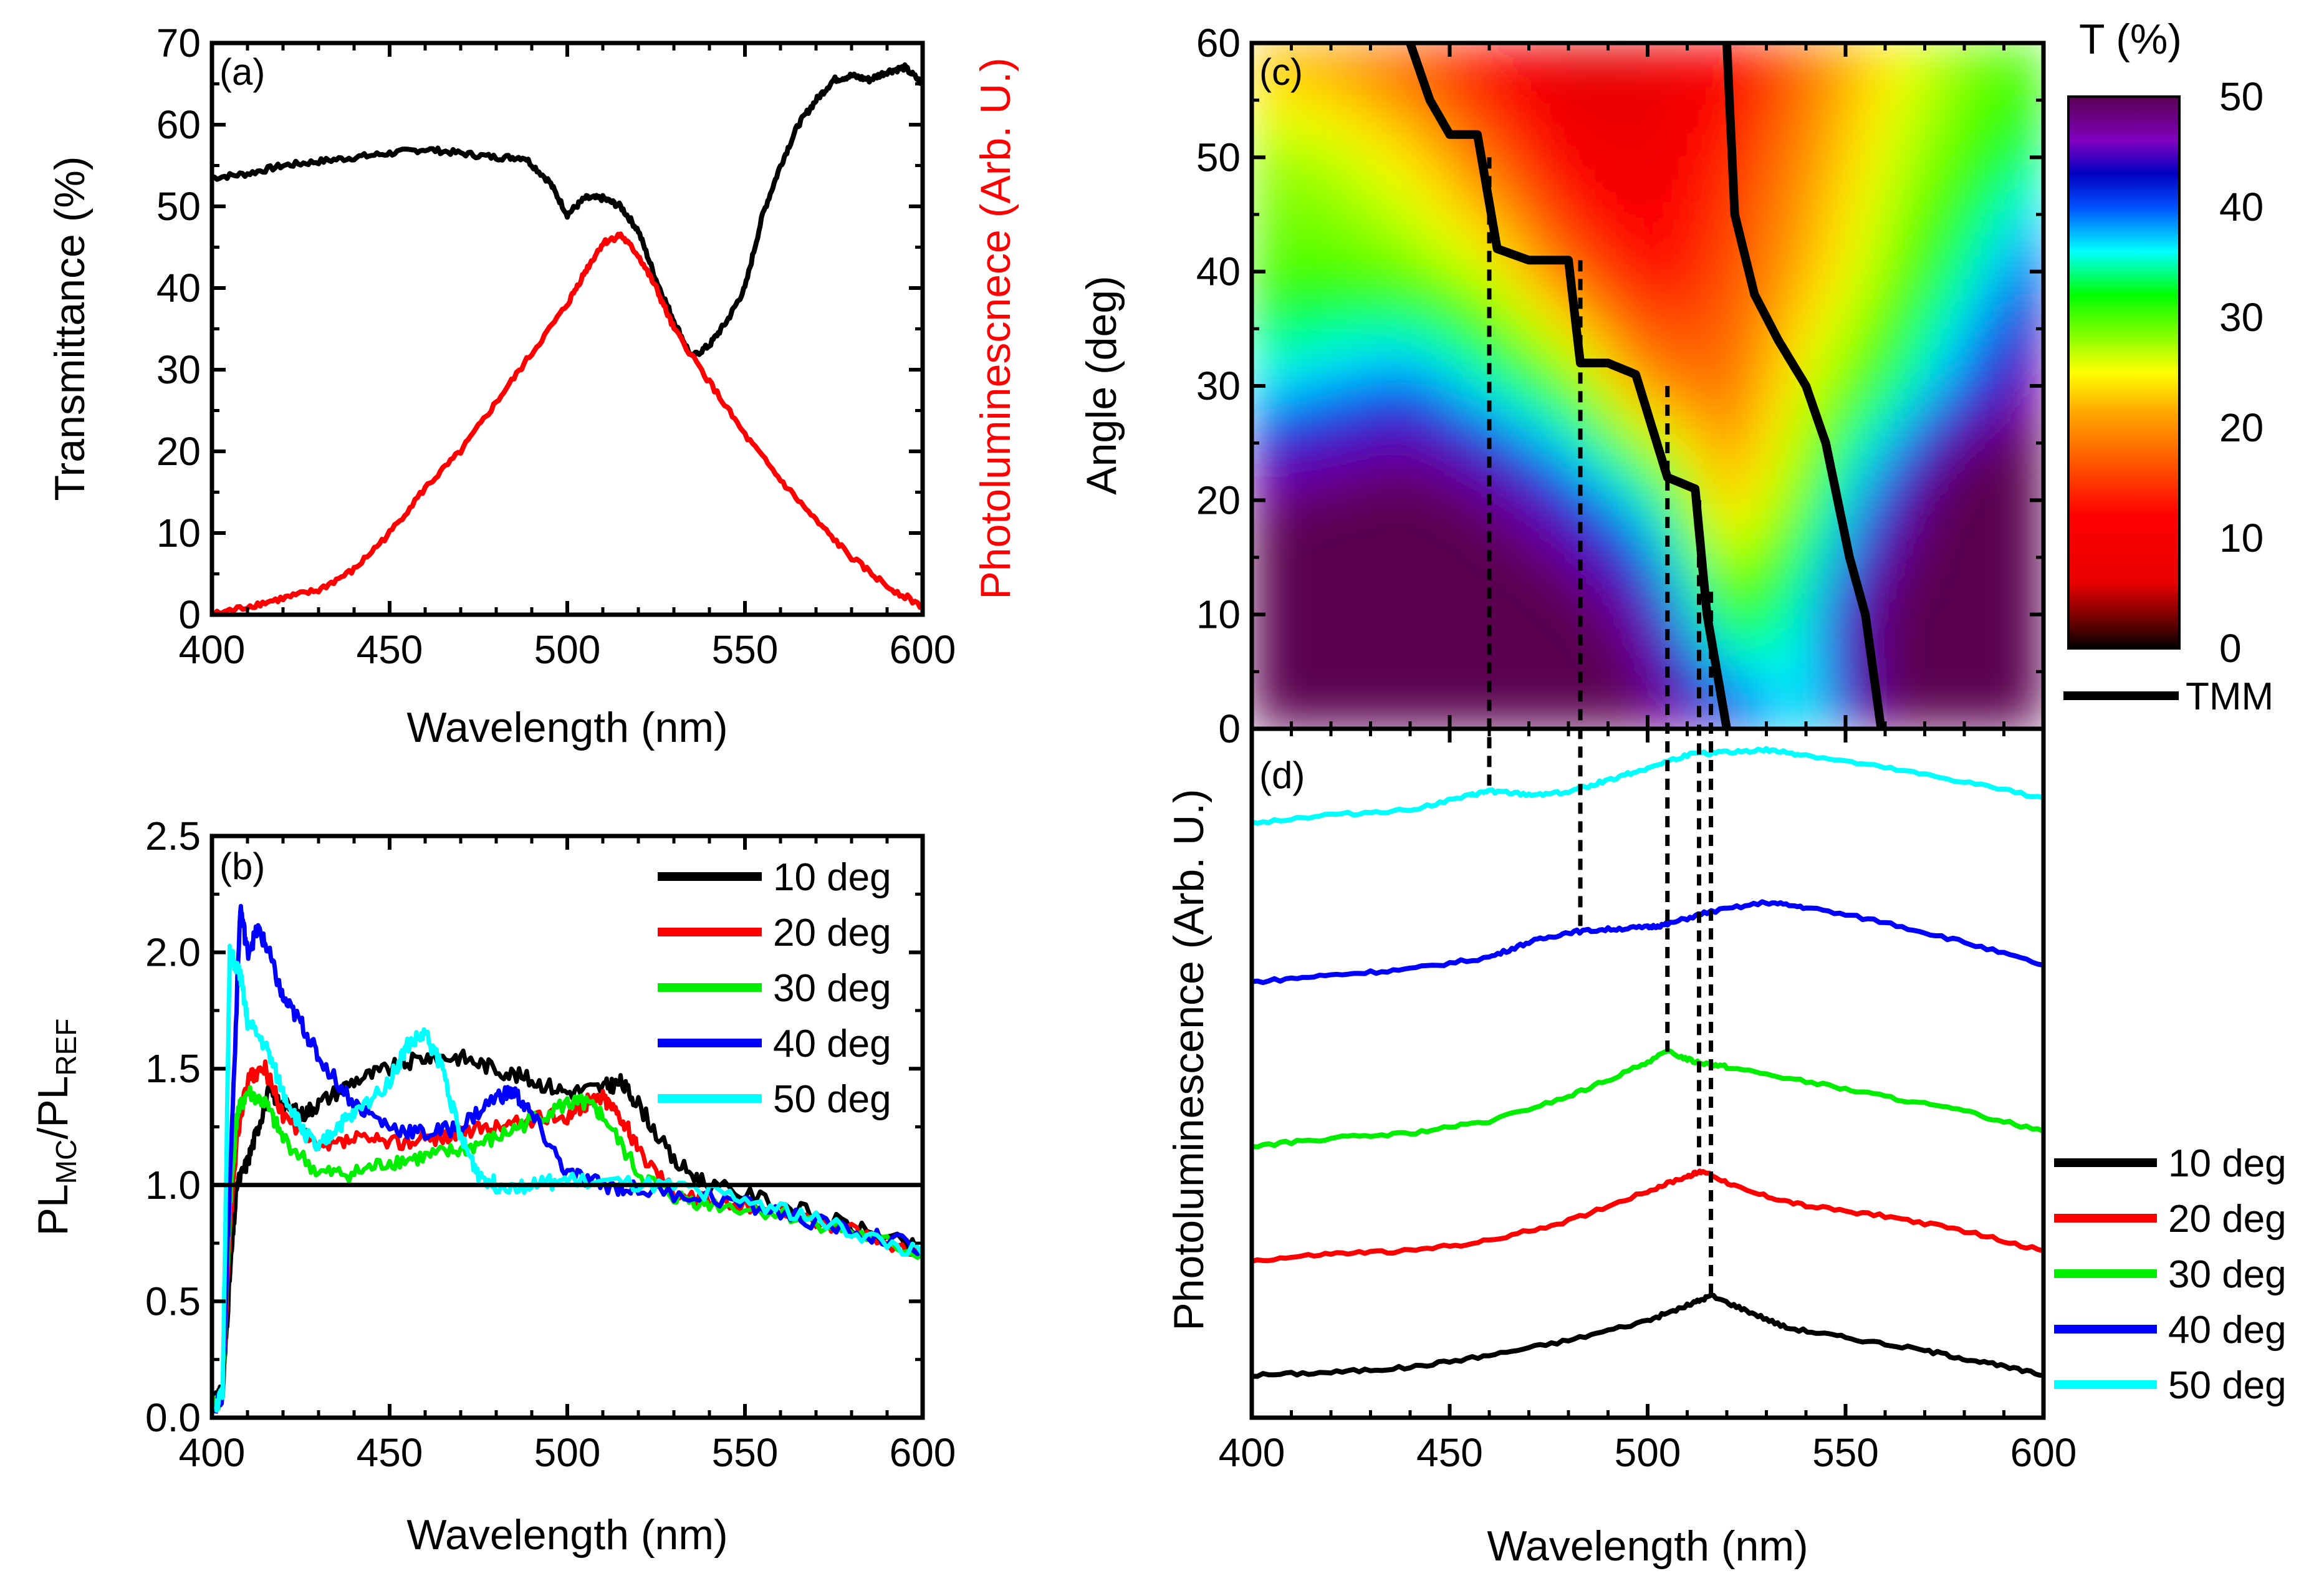  What do you see at coordinates (2241, 427) in the screenshot?
I see `colorbar-tick-label: 20` at bounding box center [2241, 427].